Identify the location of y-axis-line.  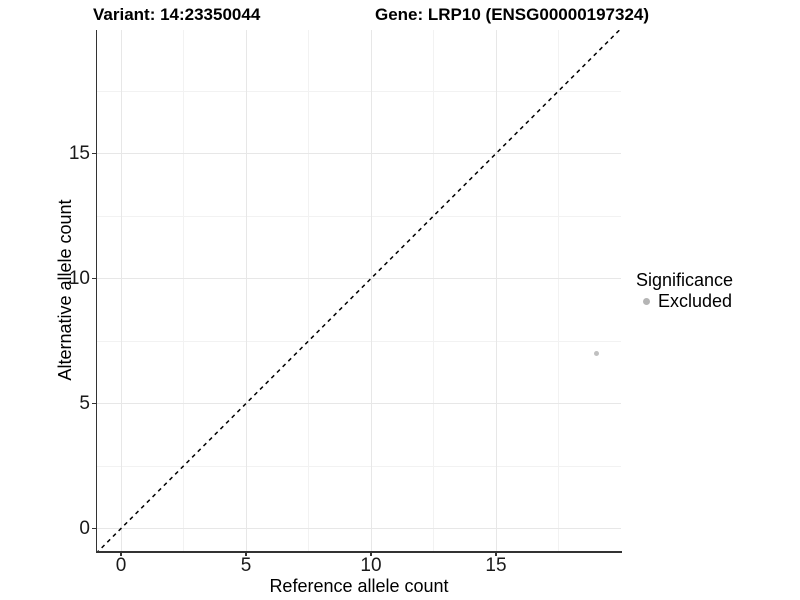
(96, 291).